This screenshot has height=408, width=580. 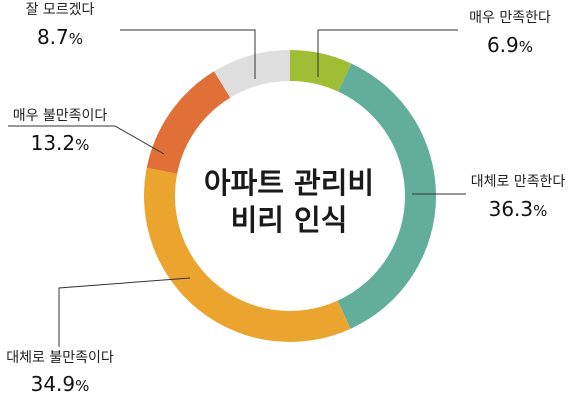 I want to click on slice-label-2: 대체로 만족한다, so click(x=518, y=182).